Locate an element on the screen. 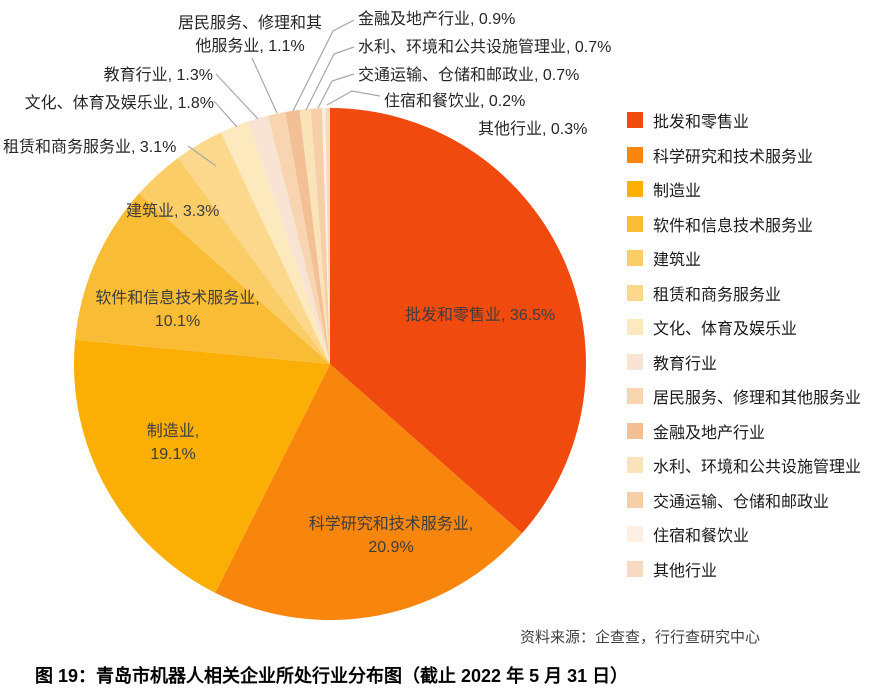  slice-label-5: 居民服务、修理和其 他服务业, 1.1% is located at coordinates (249, 35).